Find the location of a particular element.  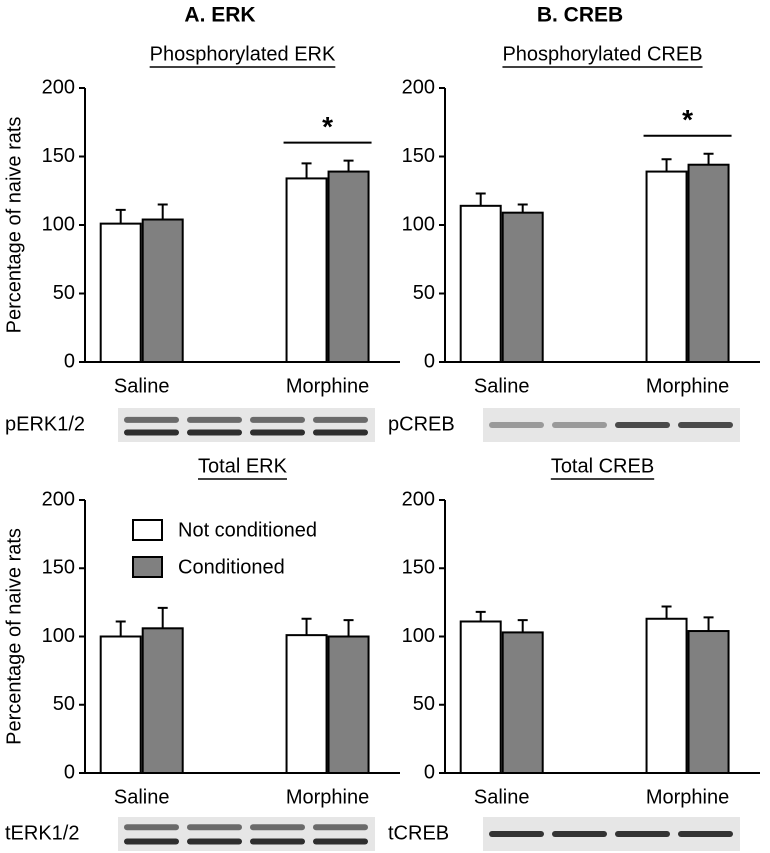

chart-title: Phosphorylated CREB is located at coordinates (602, 54).